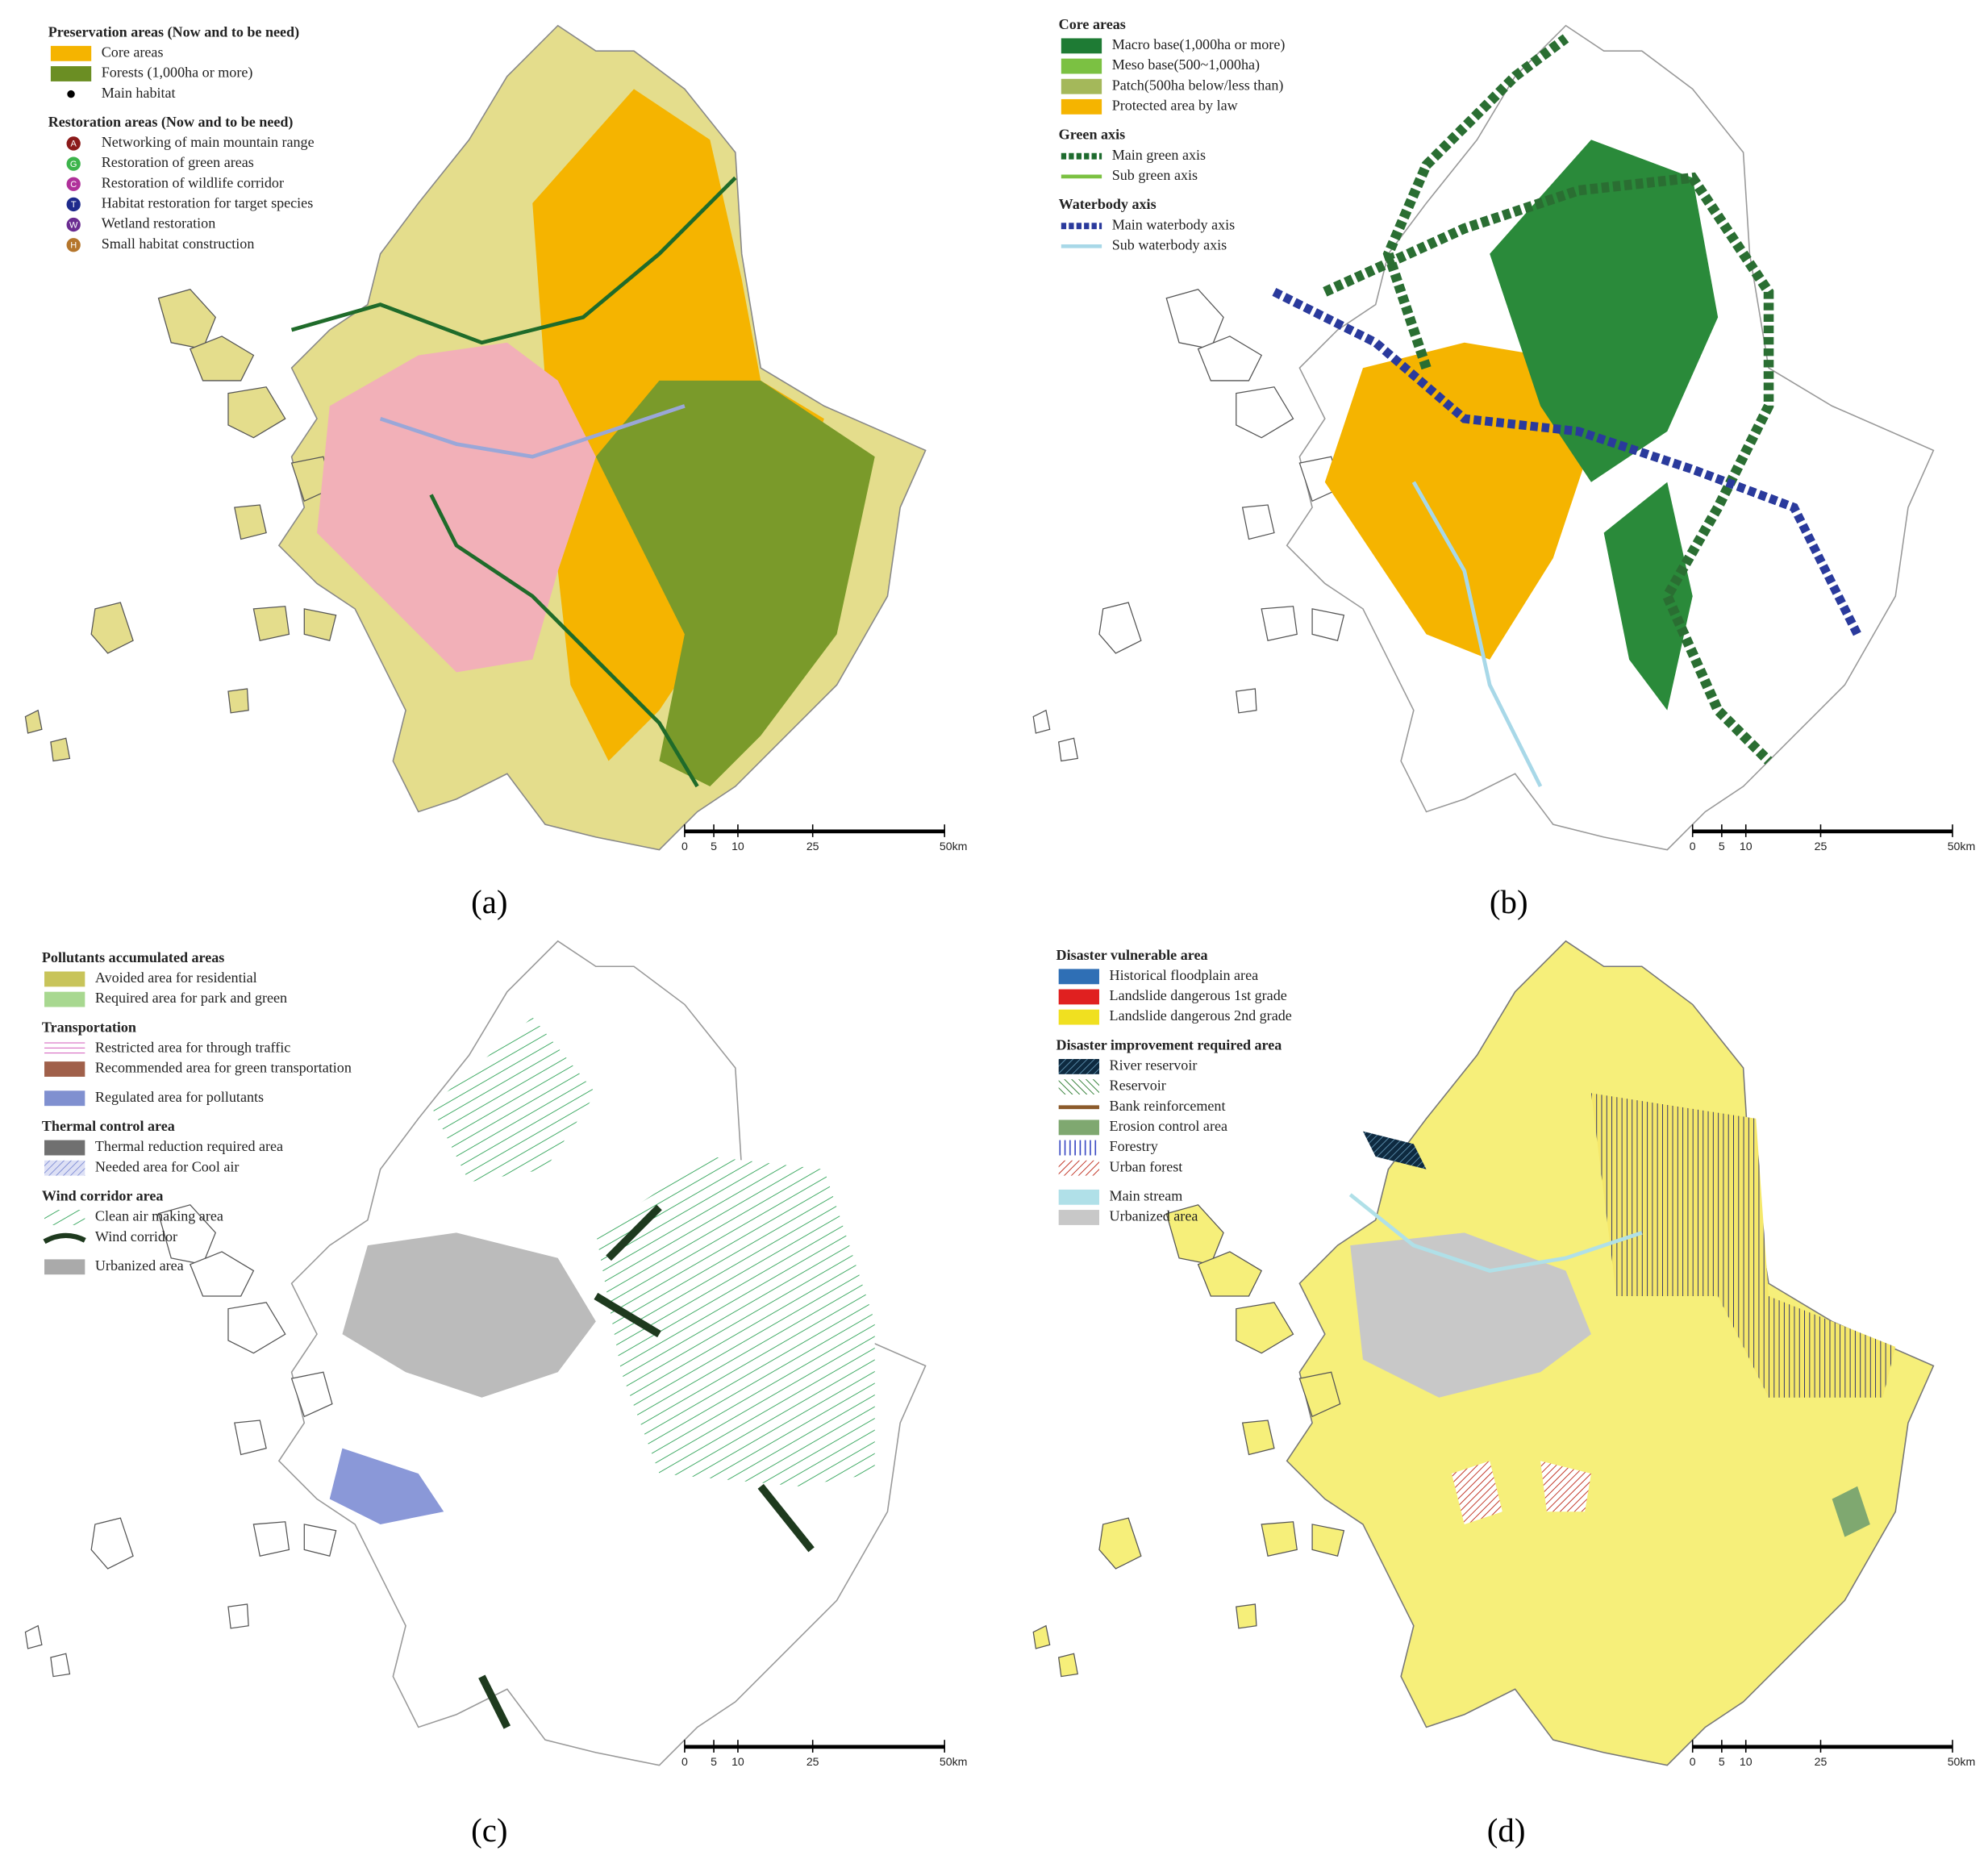 The height and width of the screenshot is (1872, 1988). Describe the element at coordinates (1138, 1086) in the screenshot. I see `legend-text: Reservoir` at that location.